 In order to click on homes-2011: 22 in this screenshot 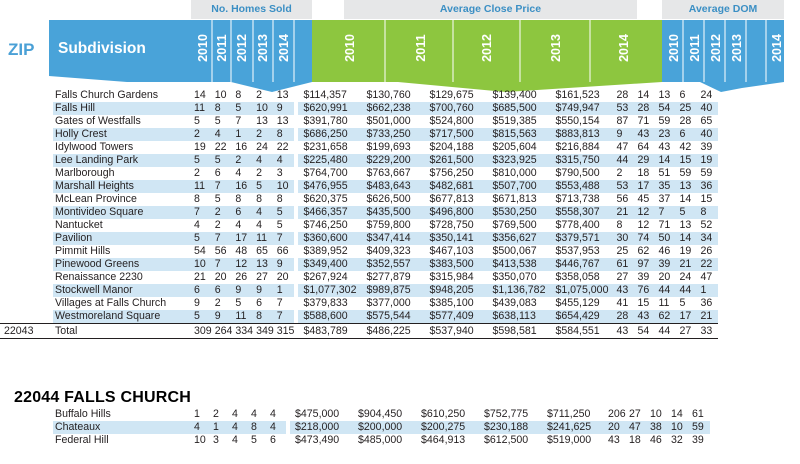, I will do `click(220, 147)`.